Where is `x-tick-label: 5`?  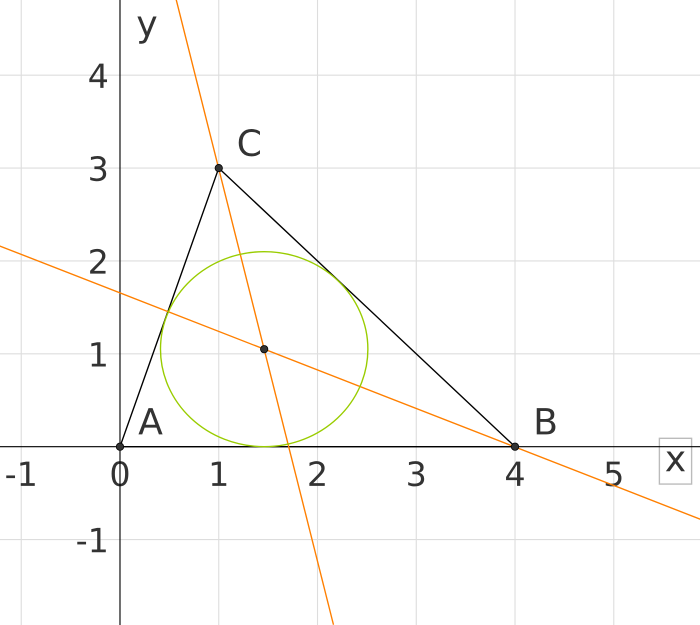 x-tick-label: 5 is located at coordinates (614, 474).